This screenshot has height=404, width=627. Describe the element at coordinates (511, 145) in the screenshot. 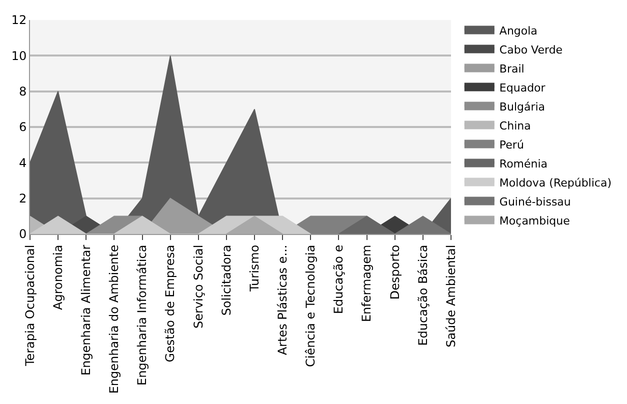

I see `legend-label: Perú` at that location.